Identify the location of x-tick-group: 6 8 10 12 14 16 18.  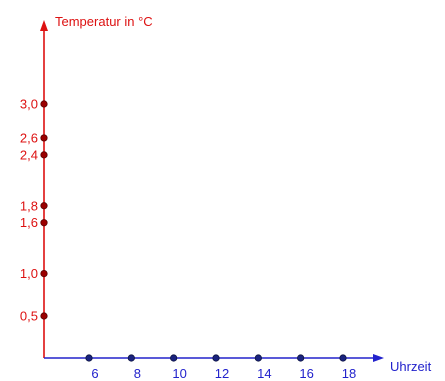
(220, 367).